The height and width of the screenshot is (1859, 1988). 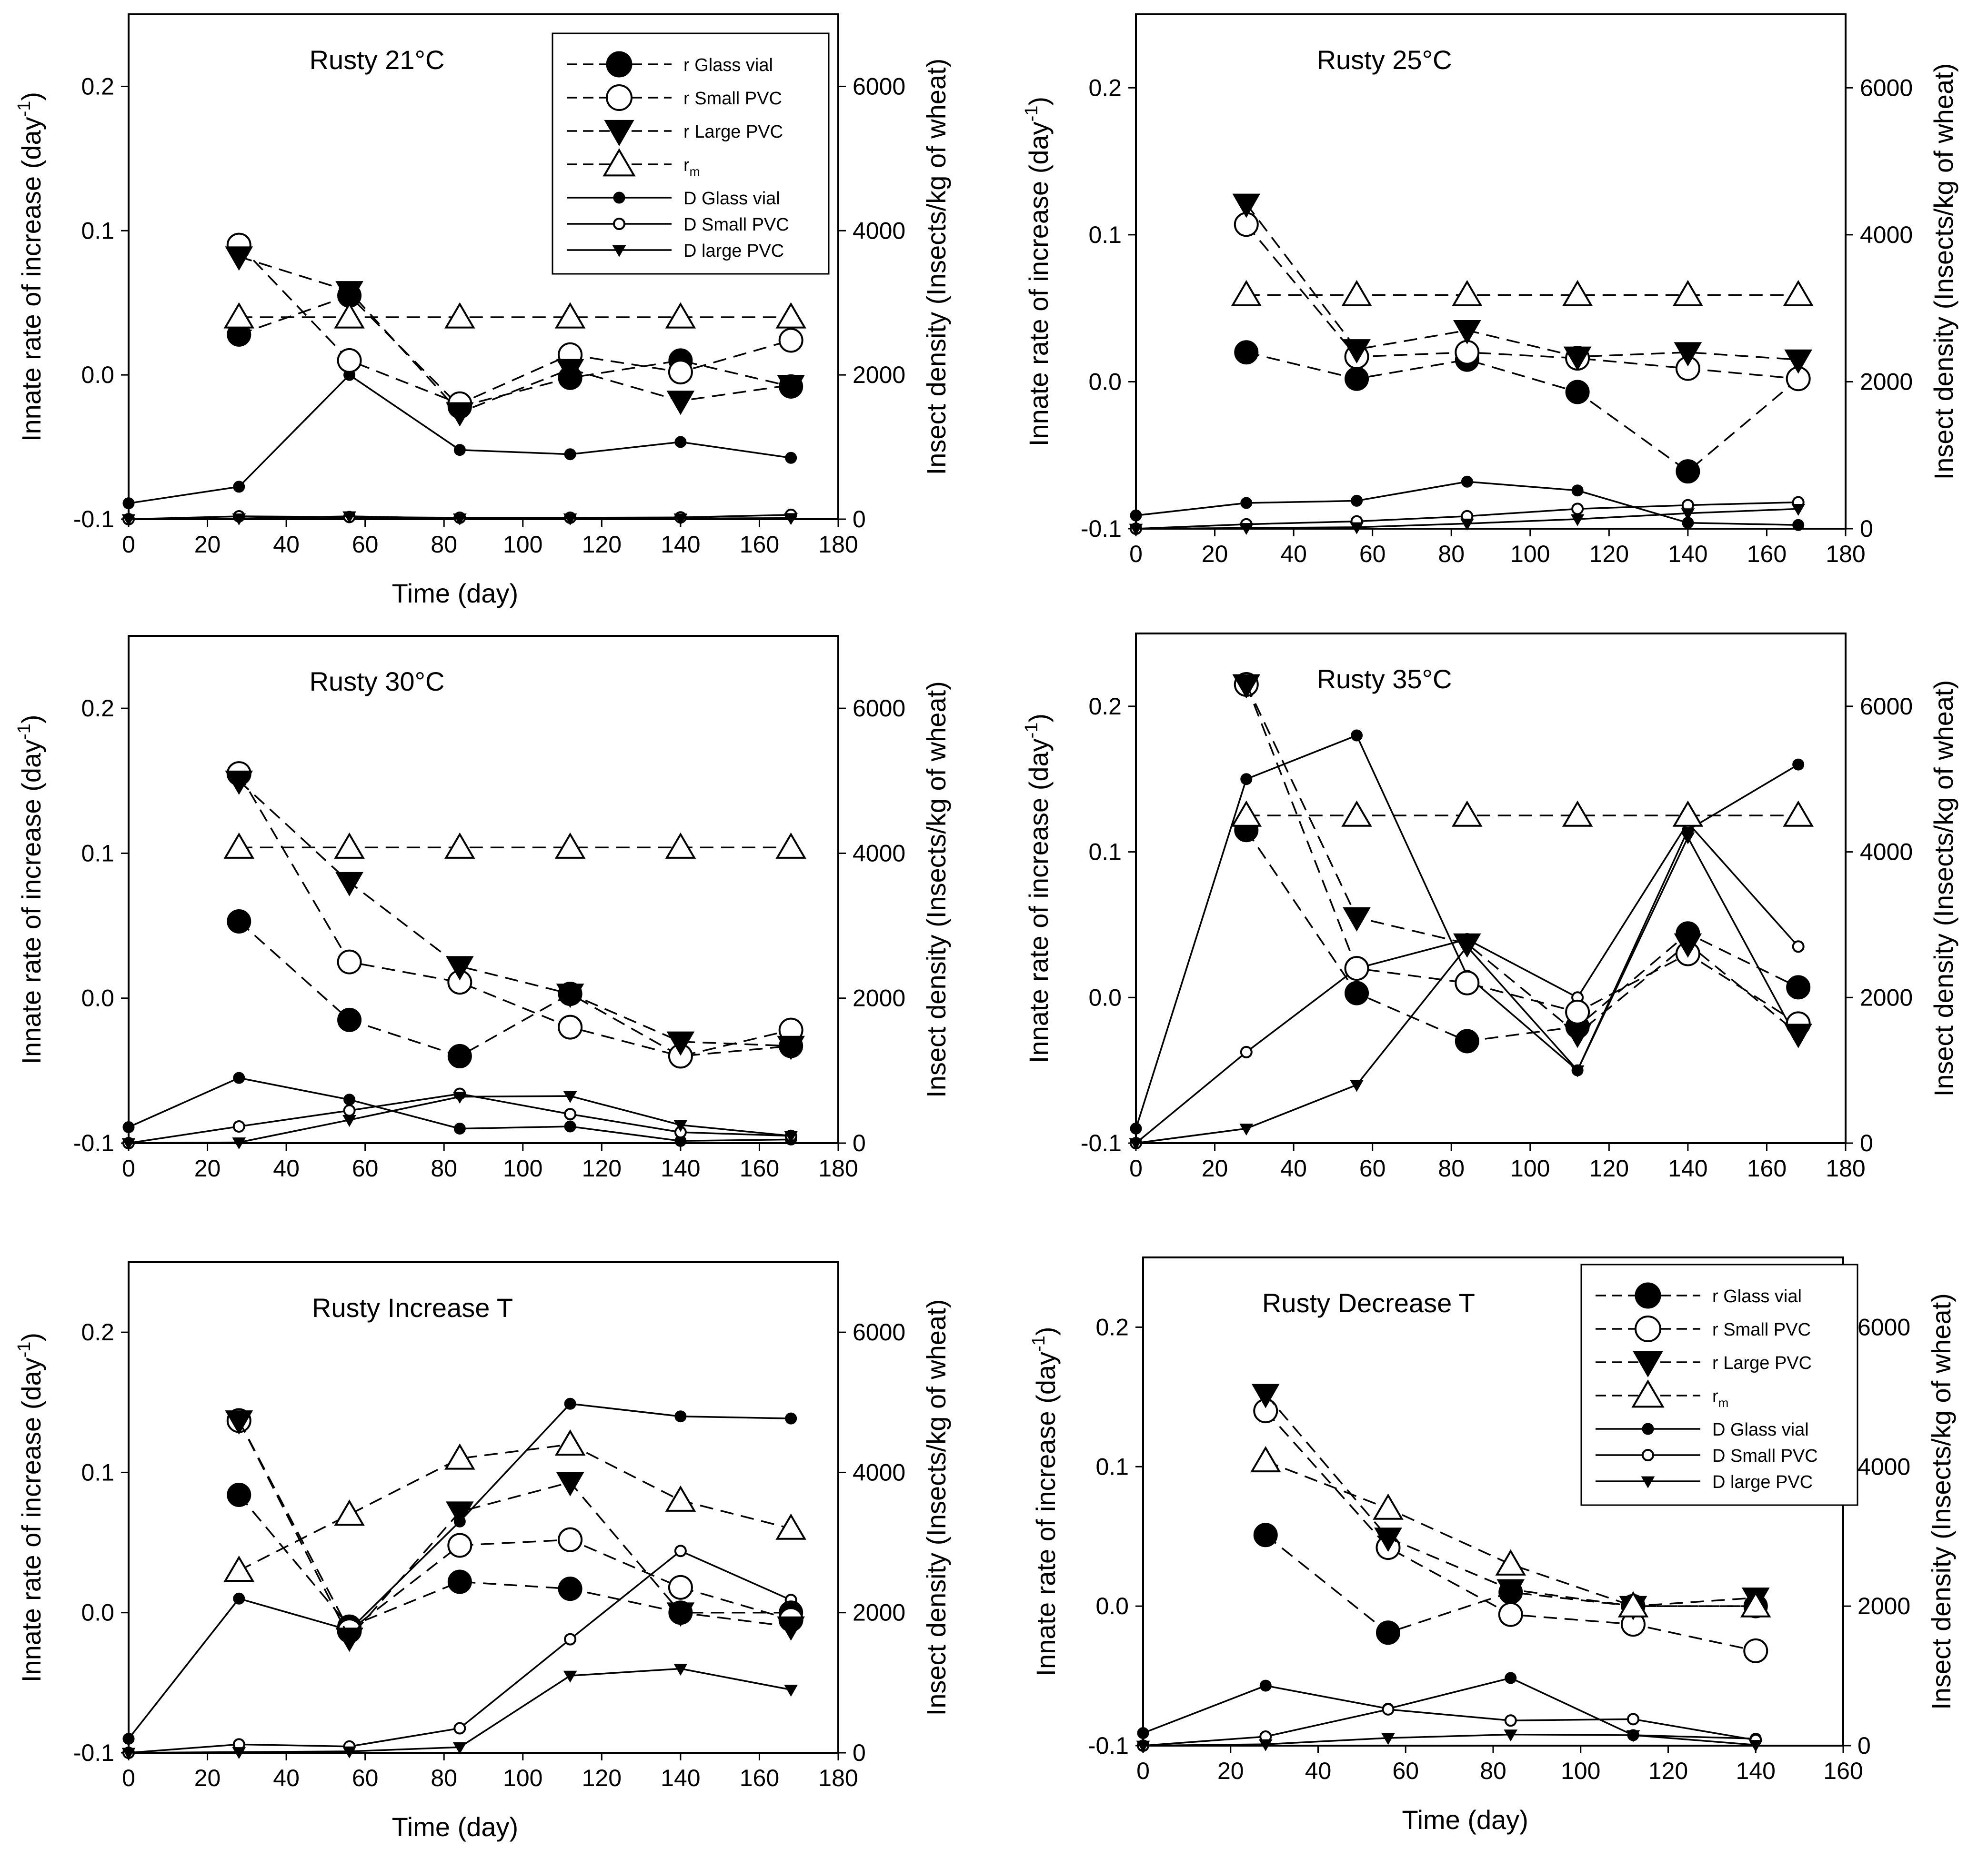 What do you see at coordinates (98, 853) in the screenshot?
I see `y-left-tick-label: 0.1` at bounding box center [98, 853].